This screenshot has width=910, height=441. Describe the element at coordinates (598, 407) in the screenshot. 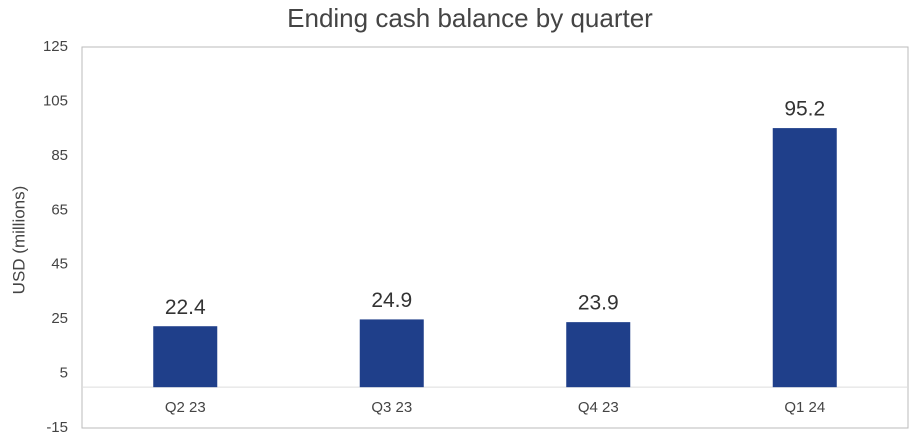

I see `x-tick-label: Q4 23` at that location.